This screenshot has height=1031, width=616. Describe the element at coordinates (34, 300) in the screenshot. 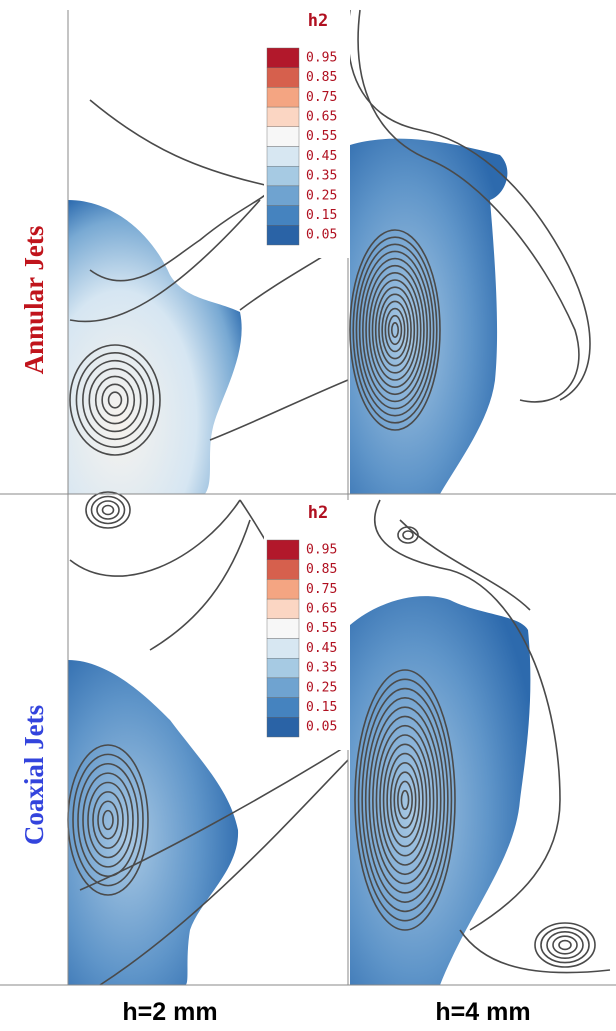

I see `row-label: Annular Jets` at that location.